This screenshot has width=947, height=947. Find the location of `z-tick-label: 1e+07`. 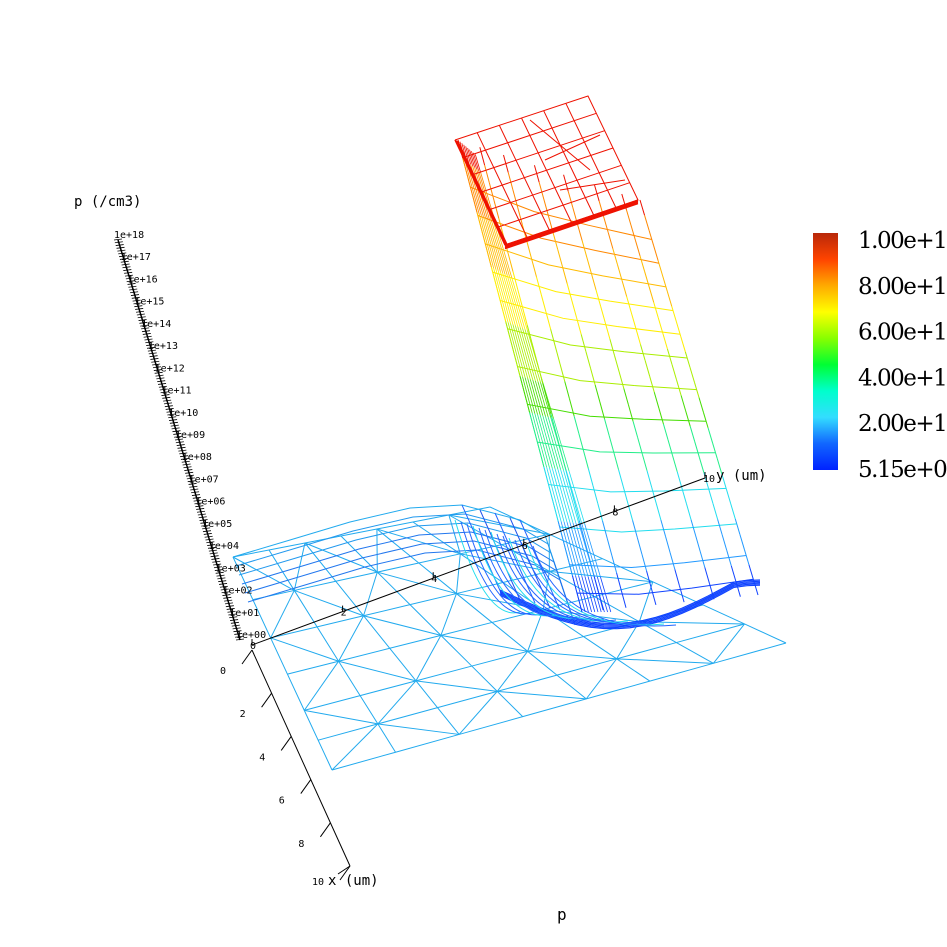

z-tick-label: 1e+07 is located at coordinates (204, 479).